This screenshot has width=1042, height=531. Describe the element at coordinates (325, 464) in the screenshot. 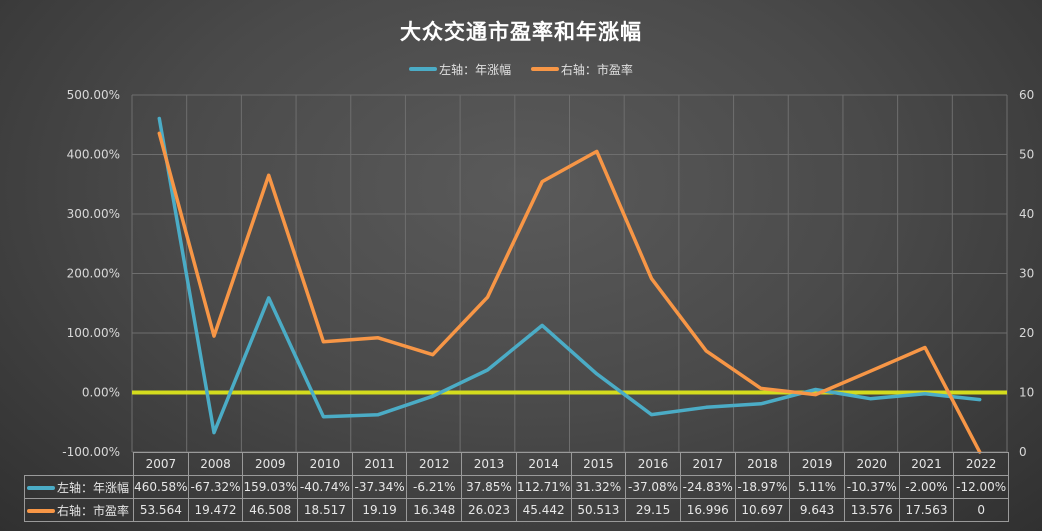

I see `year-cell: 2010` at that location.